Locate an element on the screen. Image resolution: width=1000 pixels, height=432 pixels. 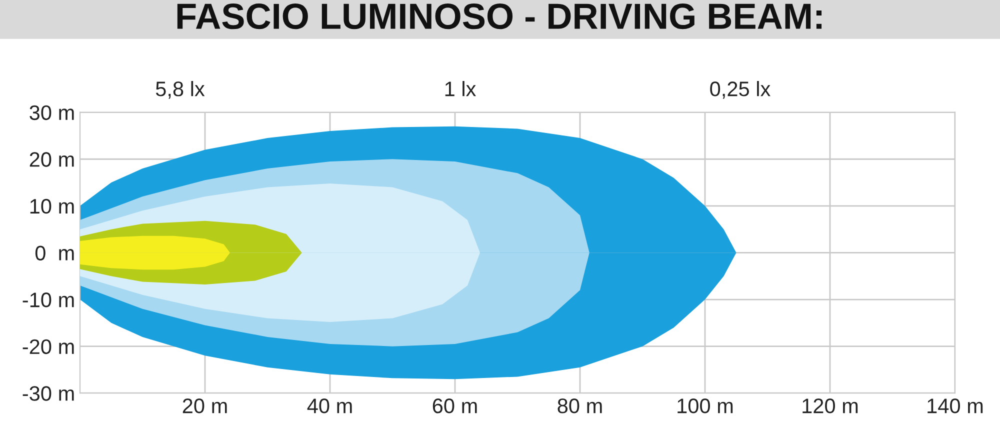
chart-title: FASCIO LUMINOSO - DRIVING BEAM: is located at coordinates (499, 17).